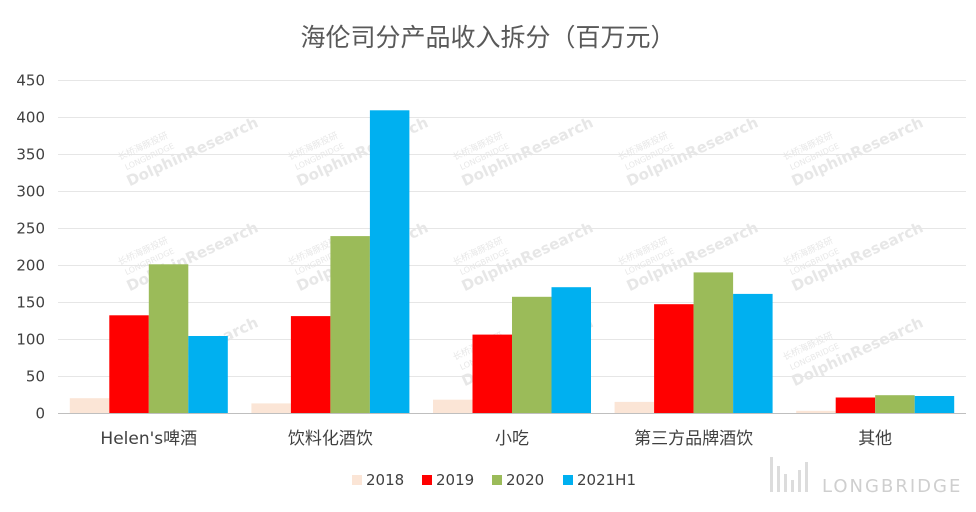 This screenshot has width=976, height=512. I want to click on y-tick-label: 250, so click(30, 229).